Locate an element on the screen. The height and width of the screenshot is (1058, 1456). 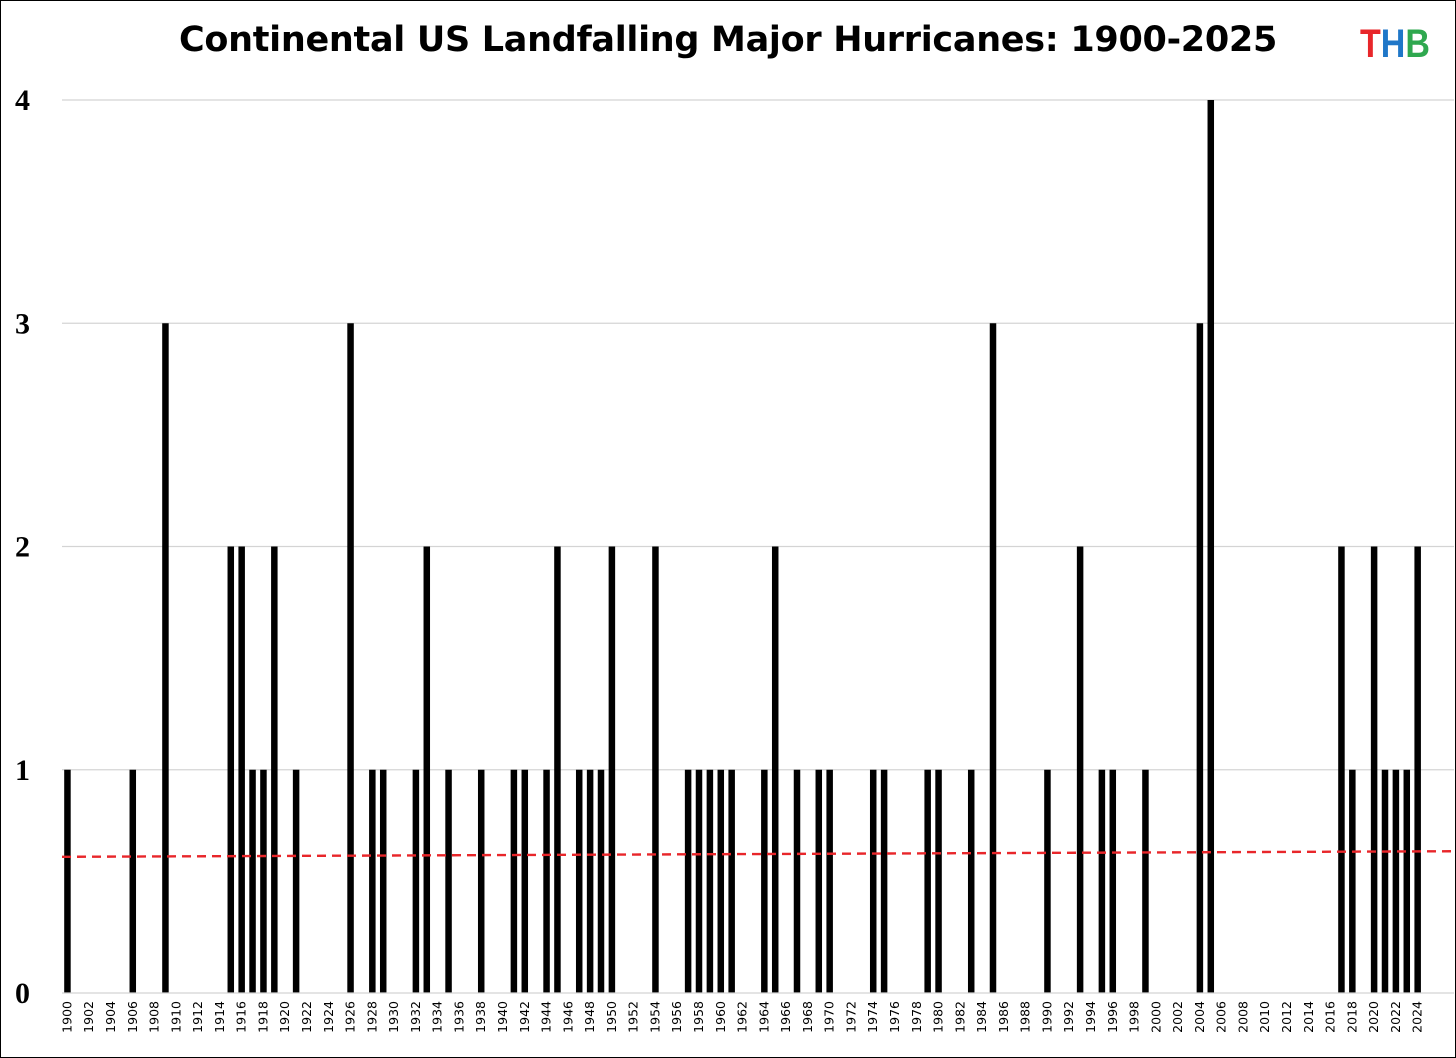
x-tick-label: 1938 is located at coordinates (480, 1017).